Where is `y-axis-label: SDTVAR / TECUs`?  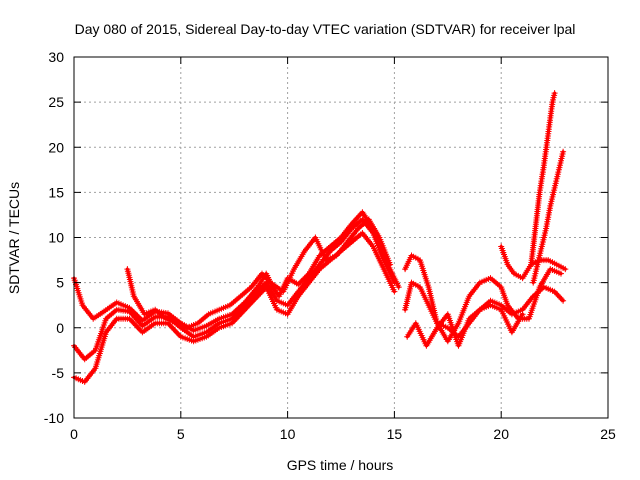 y-axis-label: SDTVAR / TECUs is located at coordinates (14, 238).